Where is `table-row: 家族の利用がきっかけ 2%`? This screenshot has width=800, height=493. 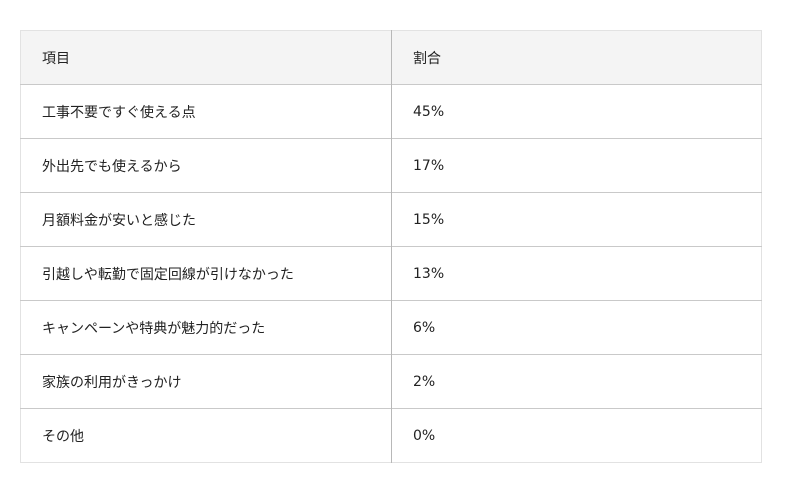
table-row: 家族の利用がきっかけ 2% is located at coordinates (391, 381).